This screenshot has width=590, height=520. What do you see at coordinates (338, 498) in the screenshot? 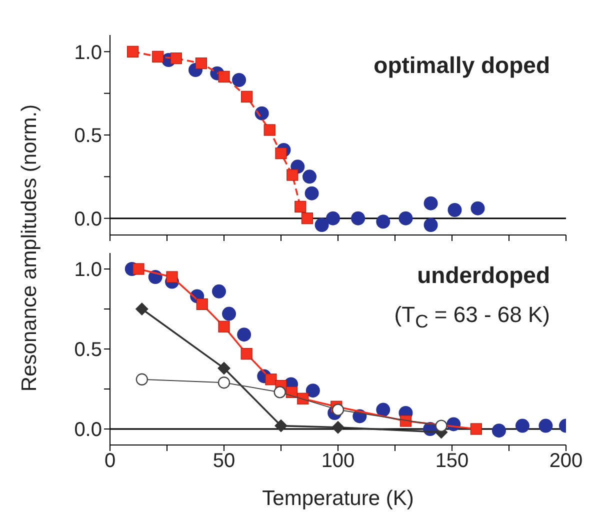
I see `x-axis-title: Temperature (K)` at bounding box center [338, 498].